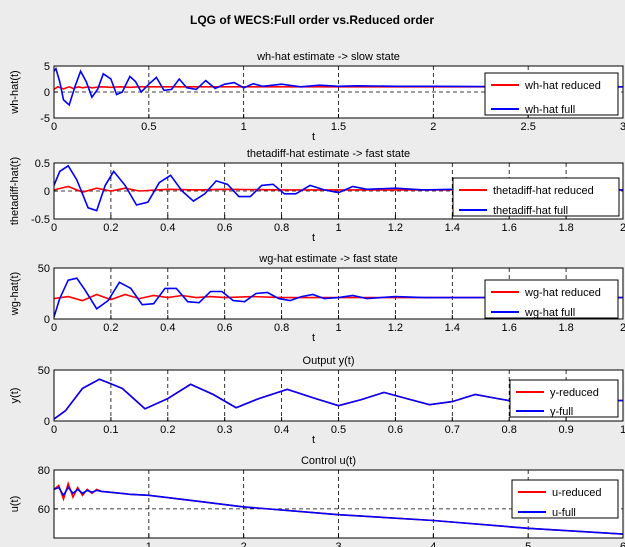 This screenshot has width=625, height=547. I want to click on x-tick-label: 0.7, so click(452, 430).